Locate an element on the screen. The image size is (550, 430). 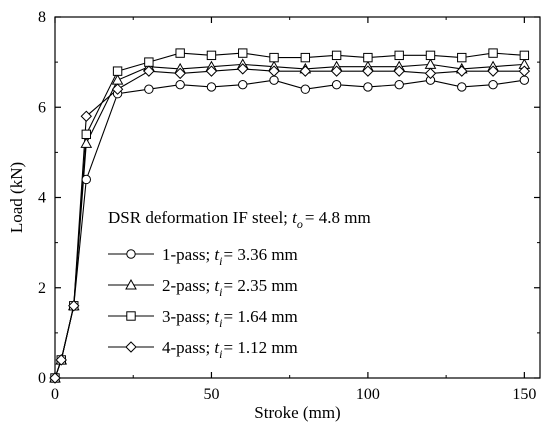
legend-label-3: 3-pass; ti= 1.64 mm is located at coordinates (230, 318).